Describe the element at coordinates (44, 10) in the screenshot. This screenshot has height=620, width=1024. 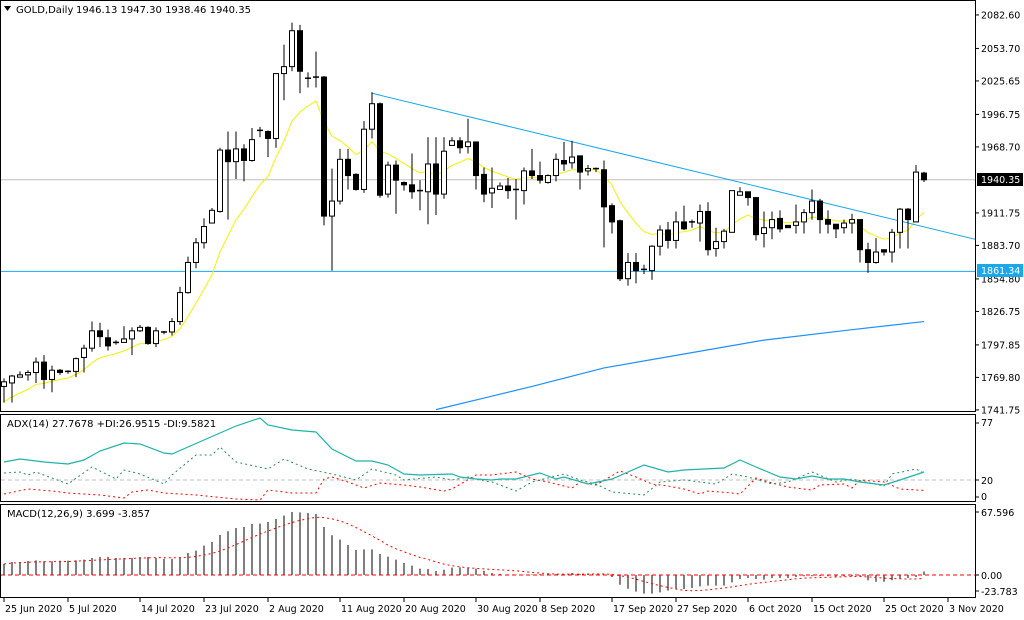
I see `symbol-label: GOLD,Daily` at that location.